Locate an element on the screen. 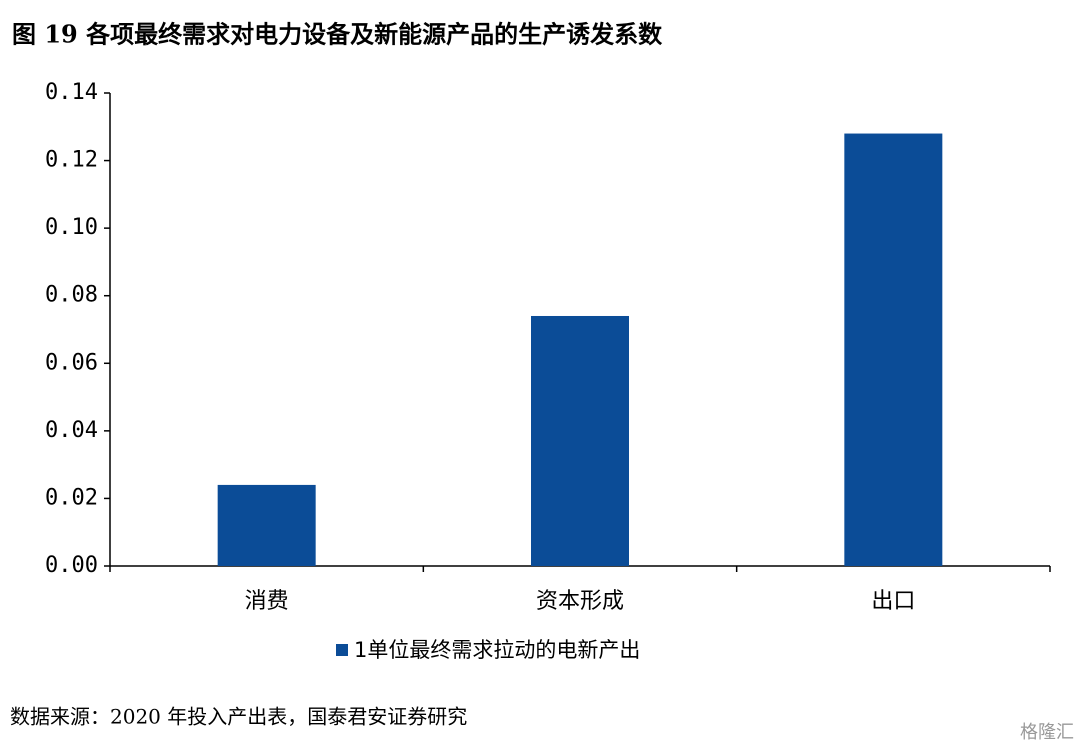  y-tick-label: 0.04 is located at coordinates (71, 430).